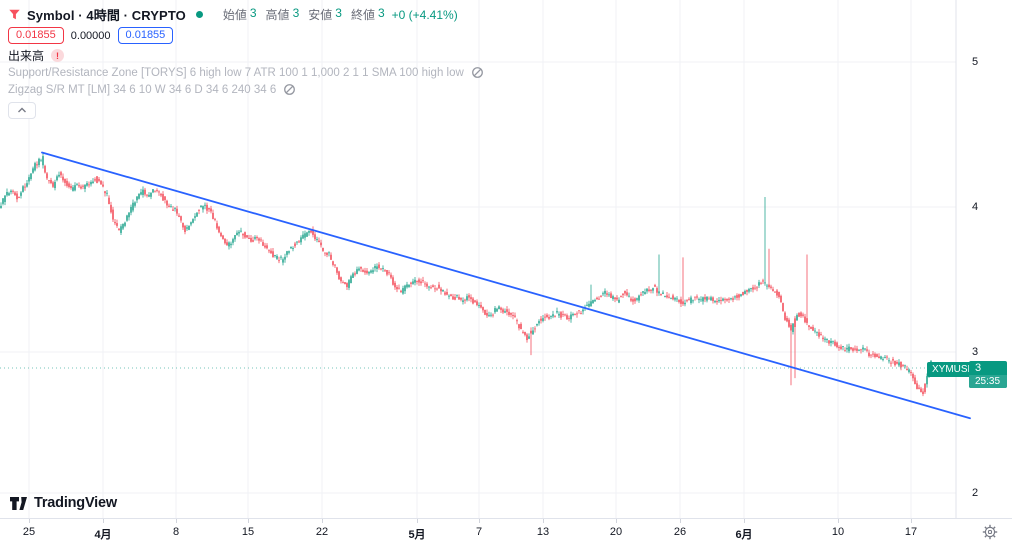 The image size is (1012, 544). I want to click on warning-icon: !, so click(58, 55).